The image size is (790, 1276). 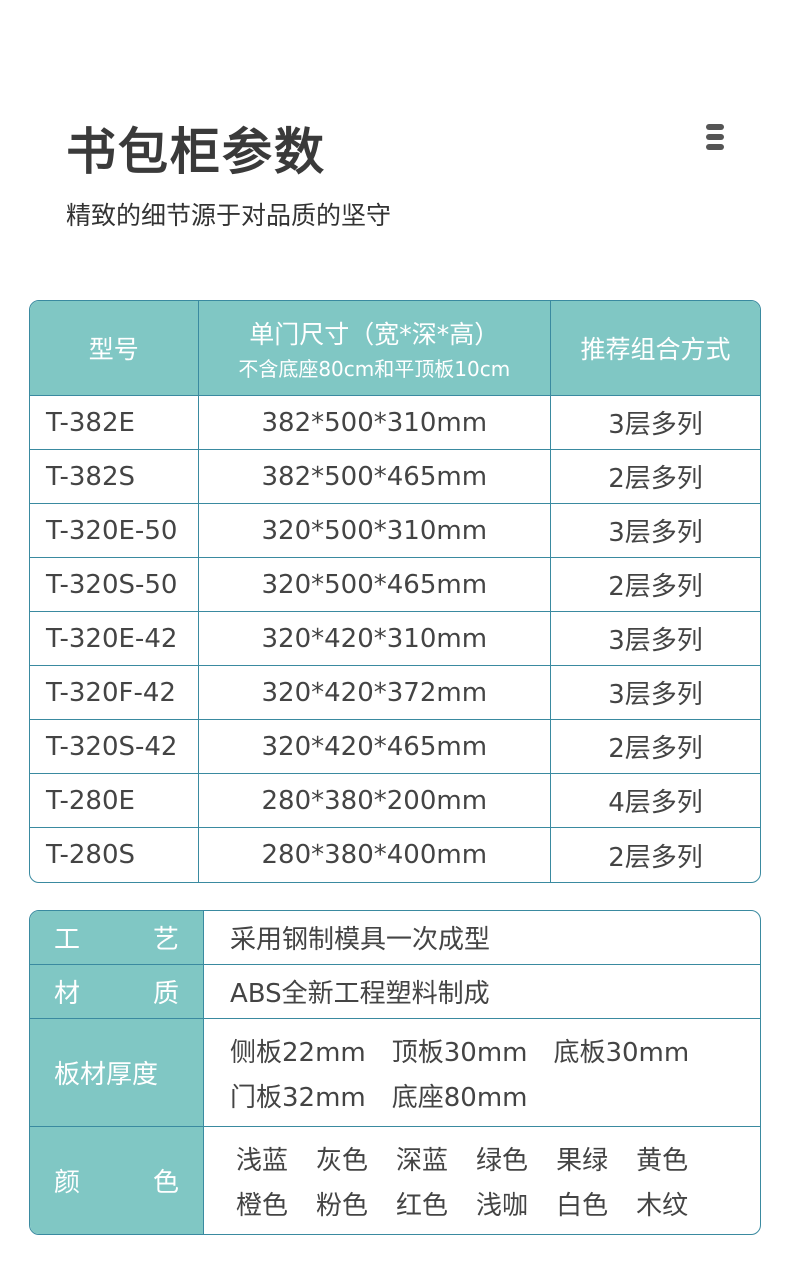 I want to click on table-row: T-280S 280*380*400mm 2层多列, so click(x=395, y=855).